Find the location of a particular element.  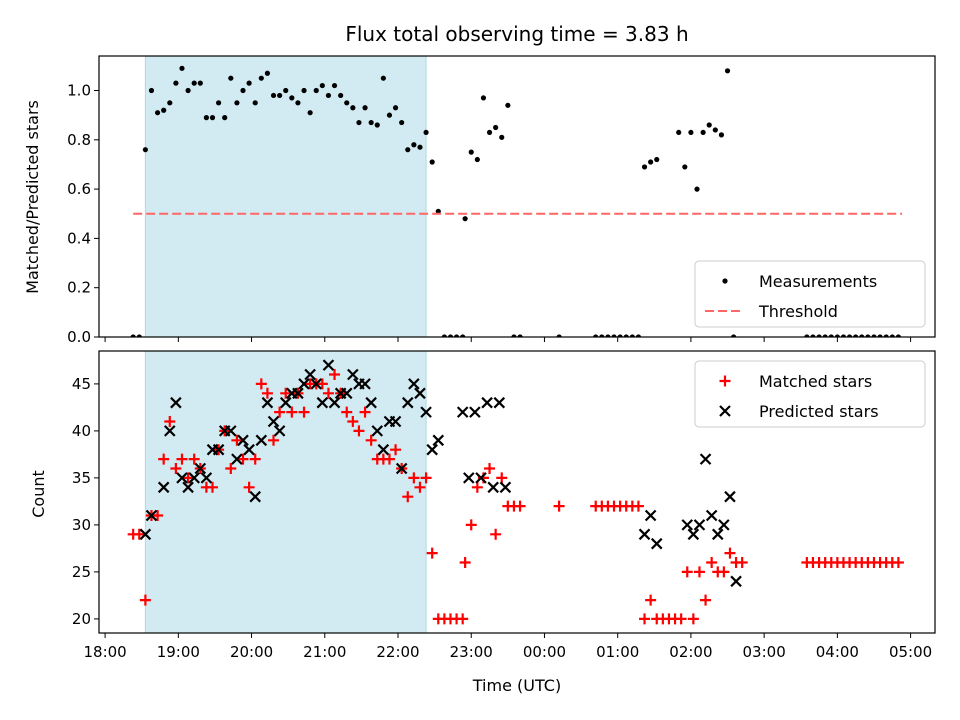

bottom-x-tick-label: 22:00 is located at coordinates (397, 652).